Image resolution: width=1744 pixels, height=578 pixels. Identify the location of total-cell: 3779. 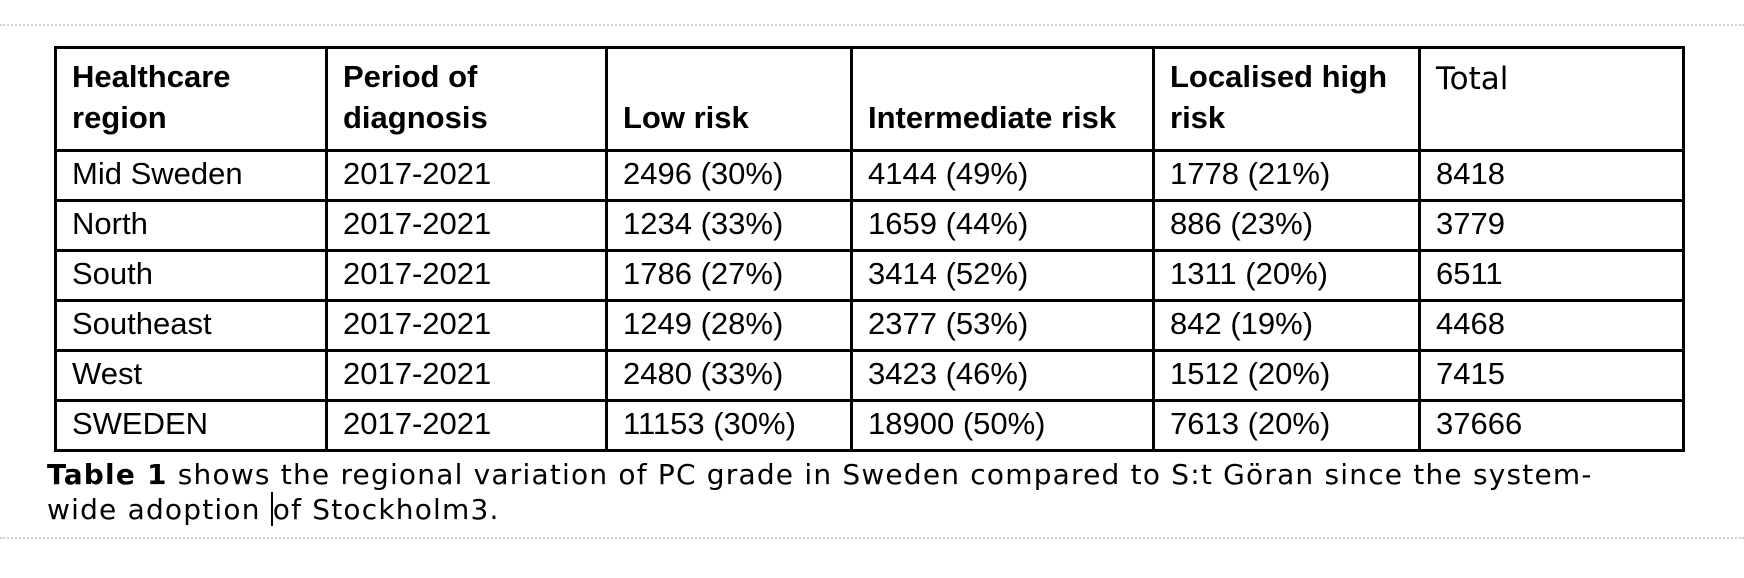
(1551, 225).